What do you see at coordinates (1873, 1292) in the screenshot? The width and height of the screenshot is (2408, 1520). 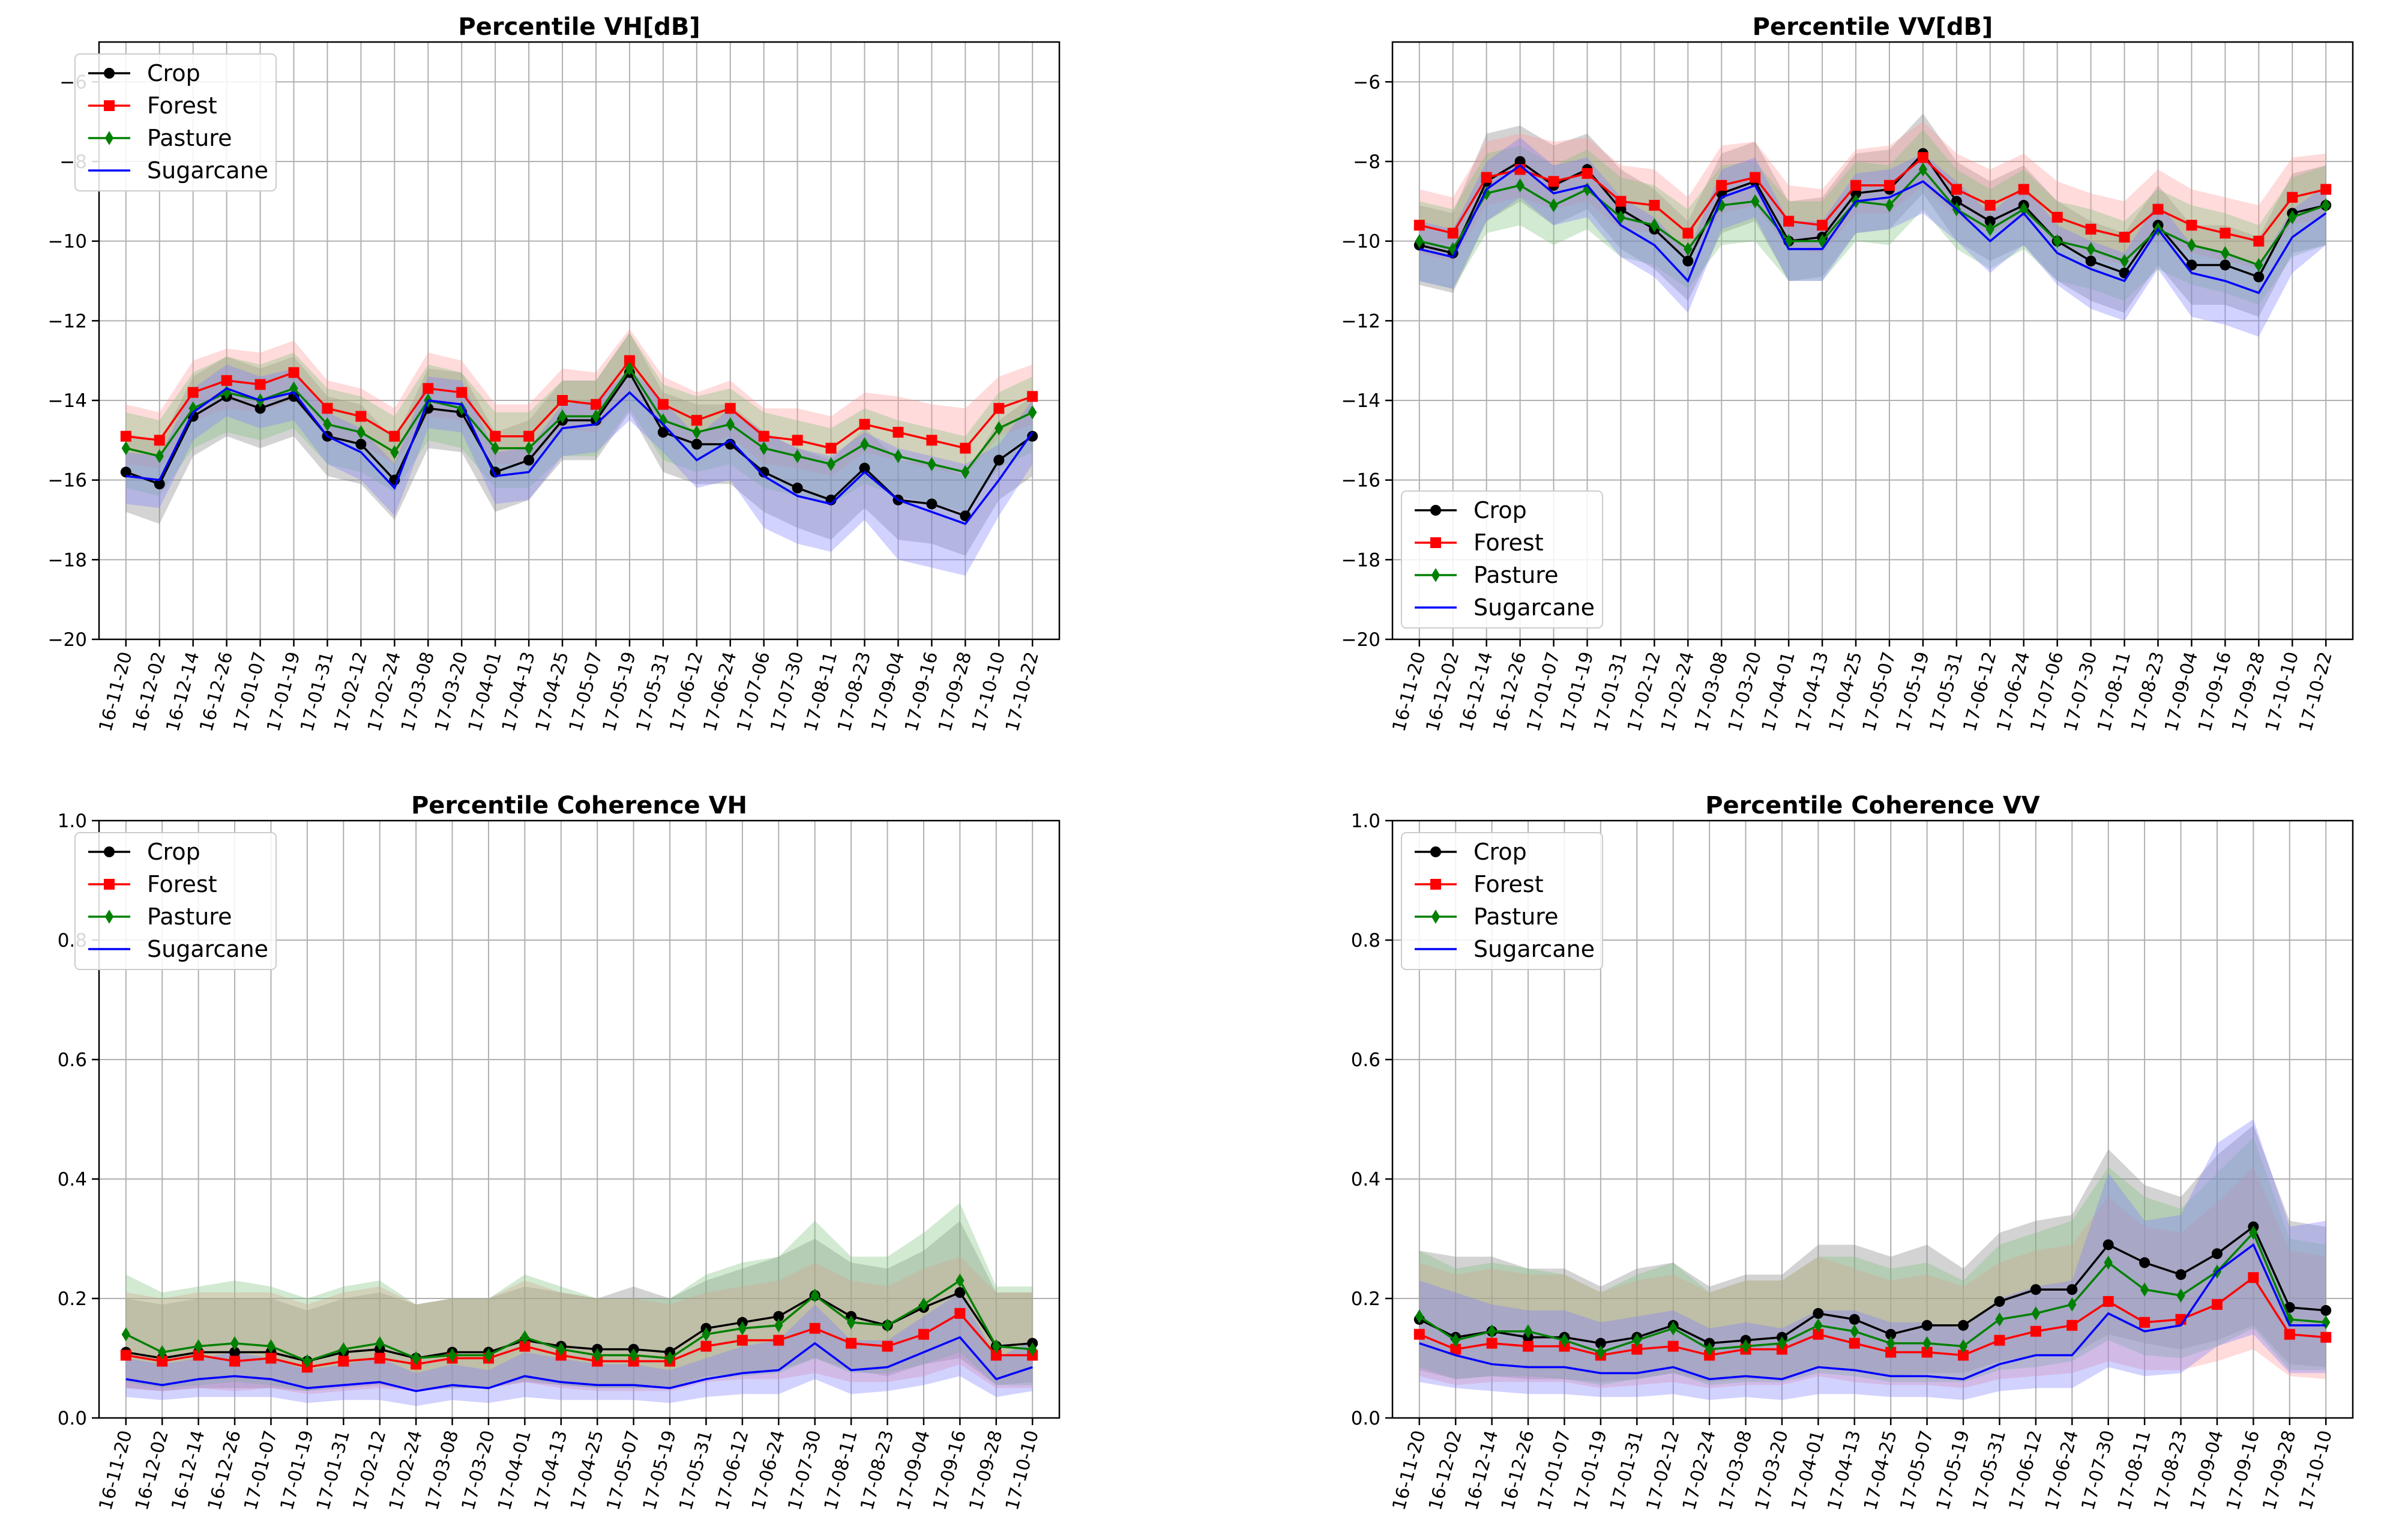 I see `markers-pasture` at bounding box center [1873, 1292].